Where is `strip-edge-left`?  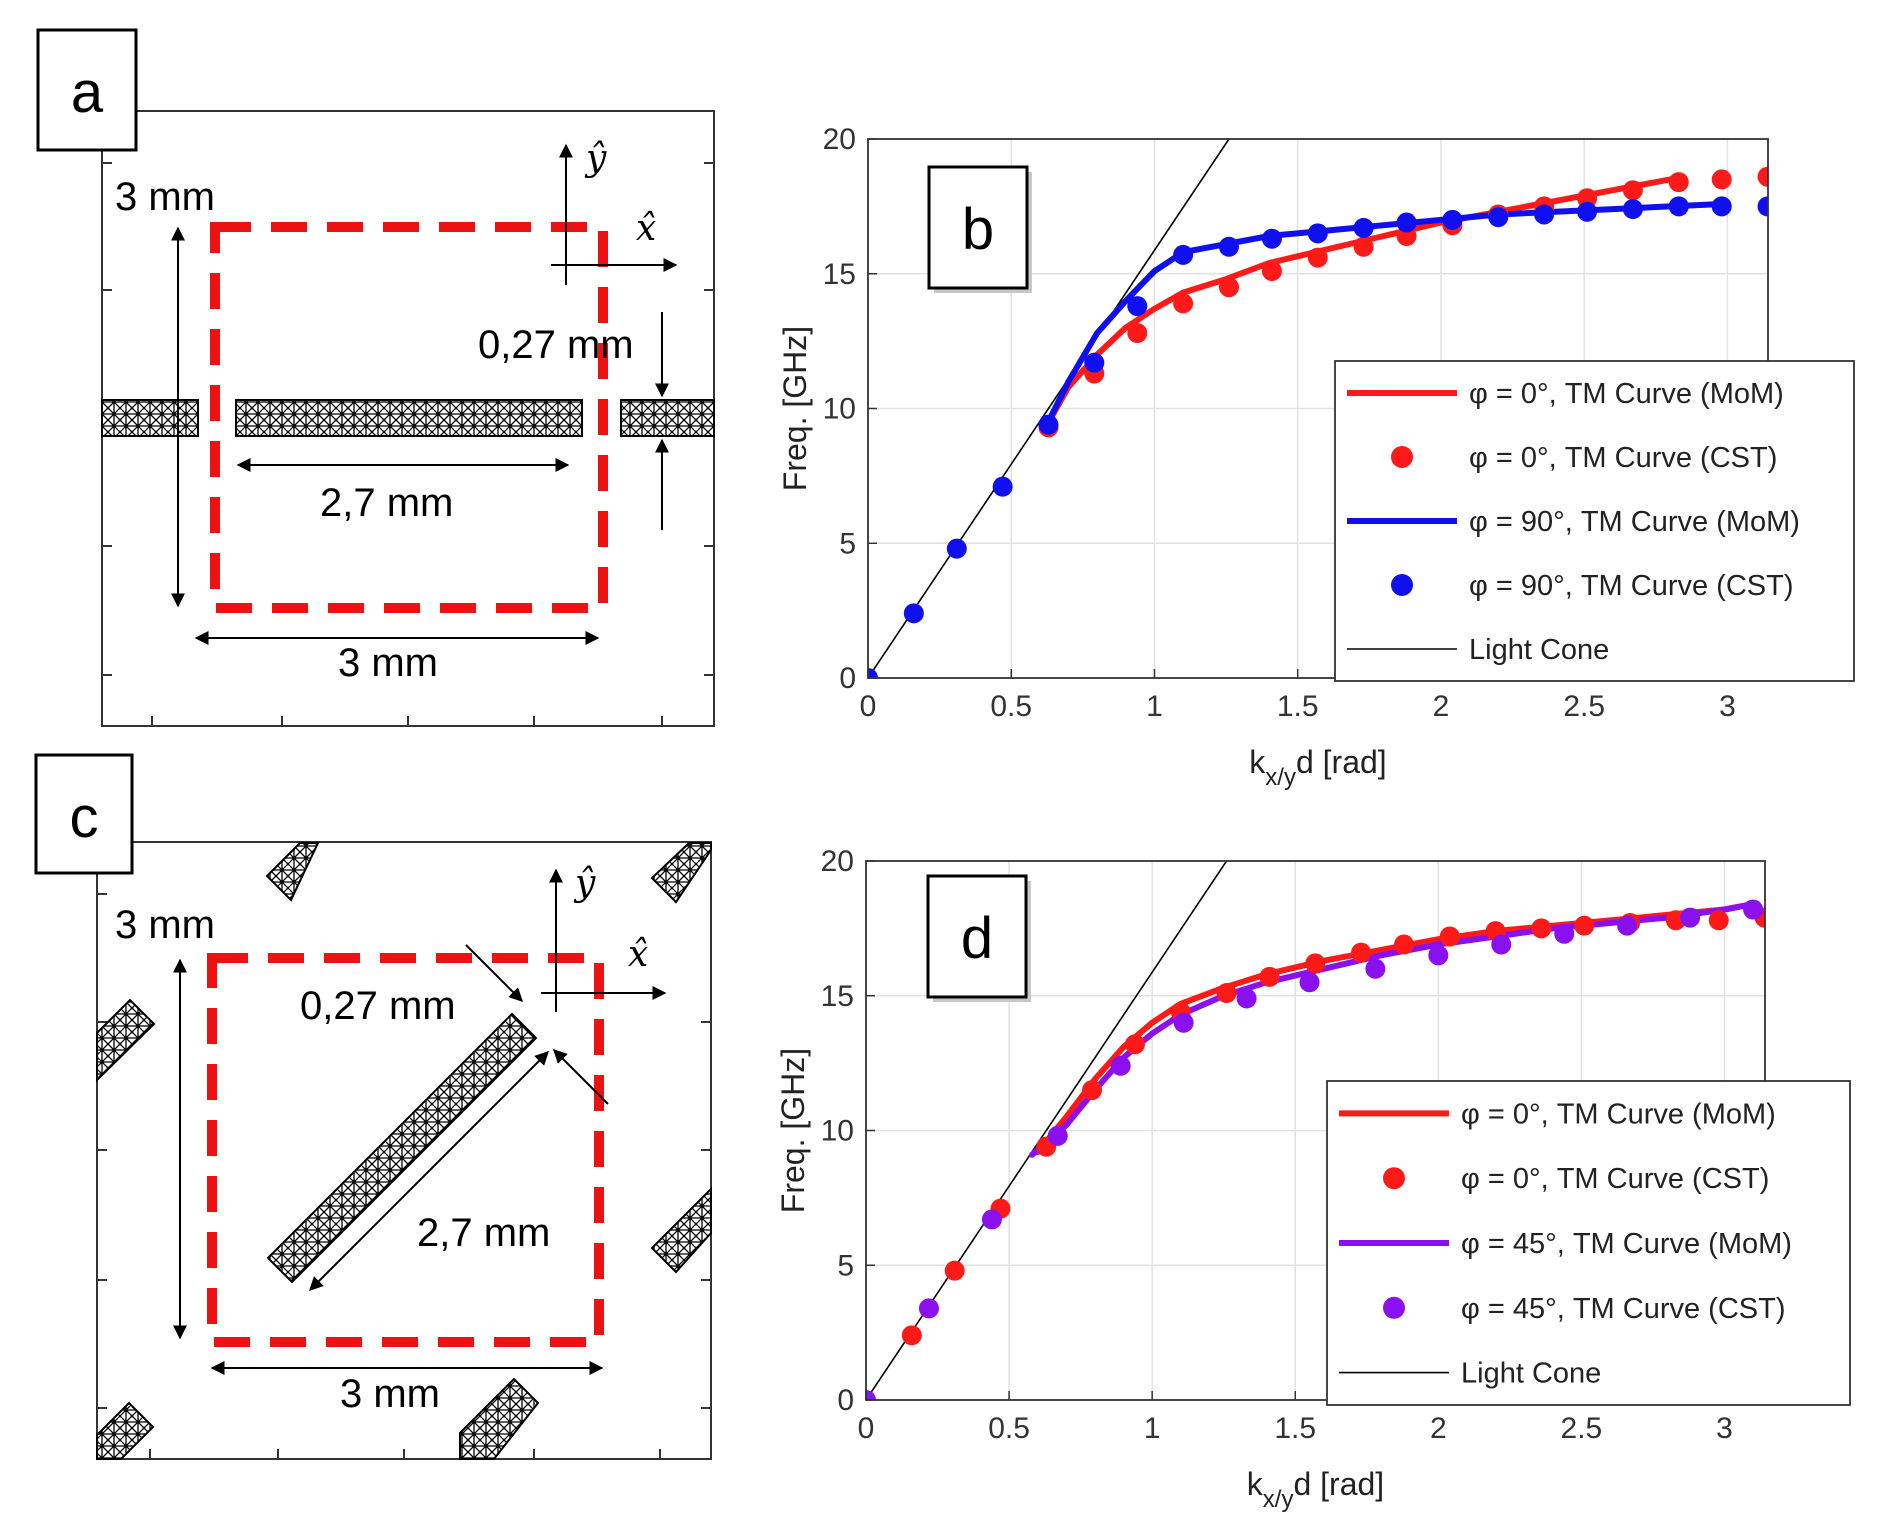
strip-edge-left is located at coordinates (126, 1040).